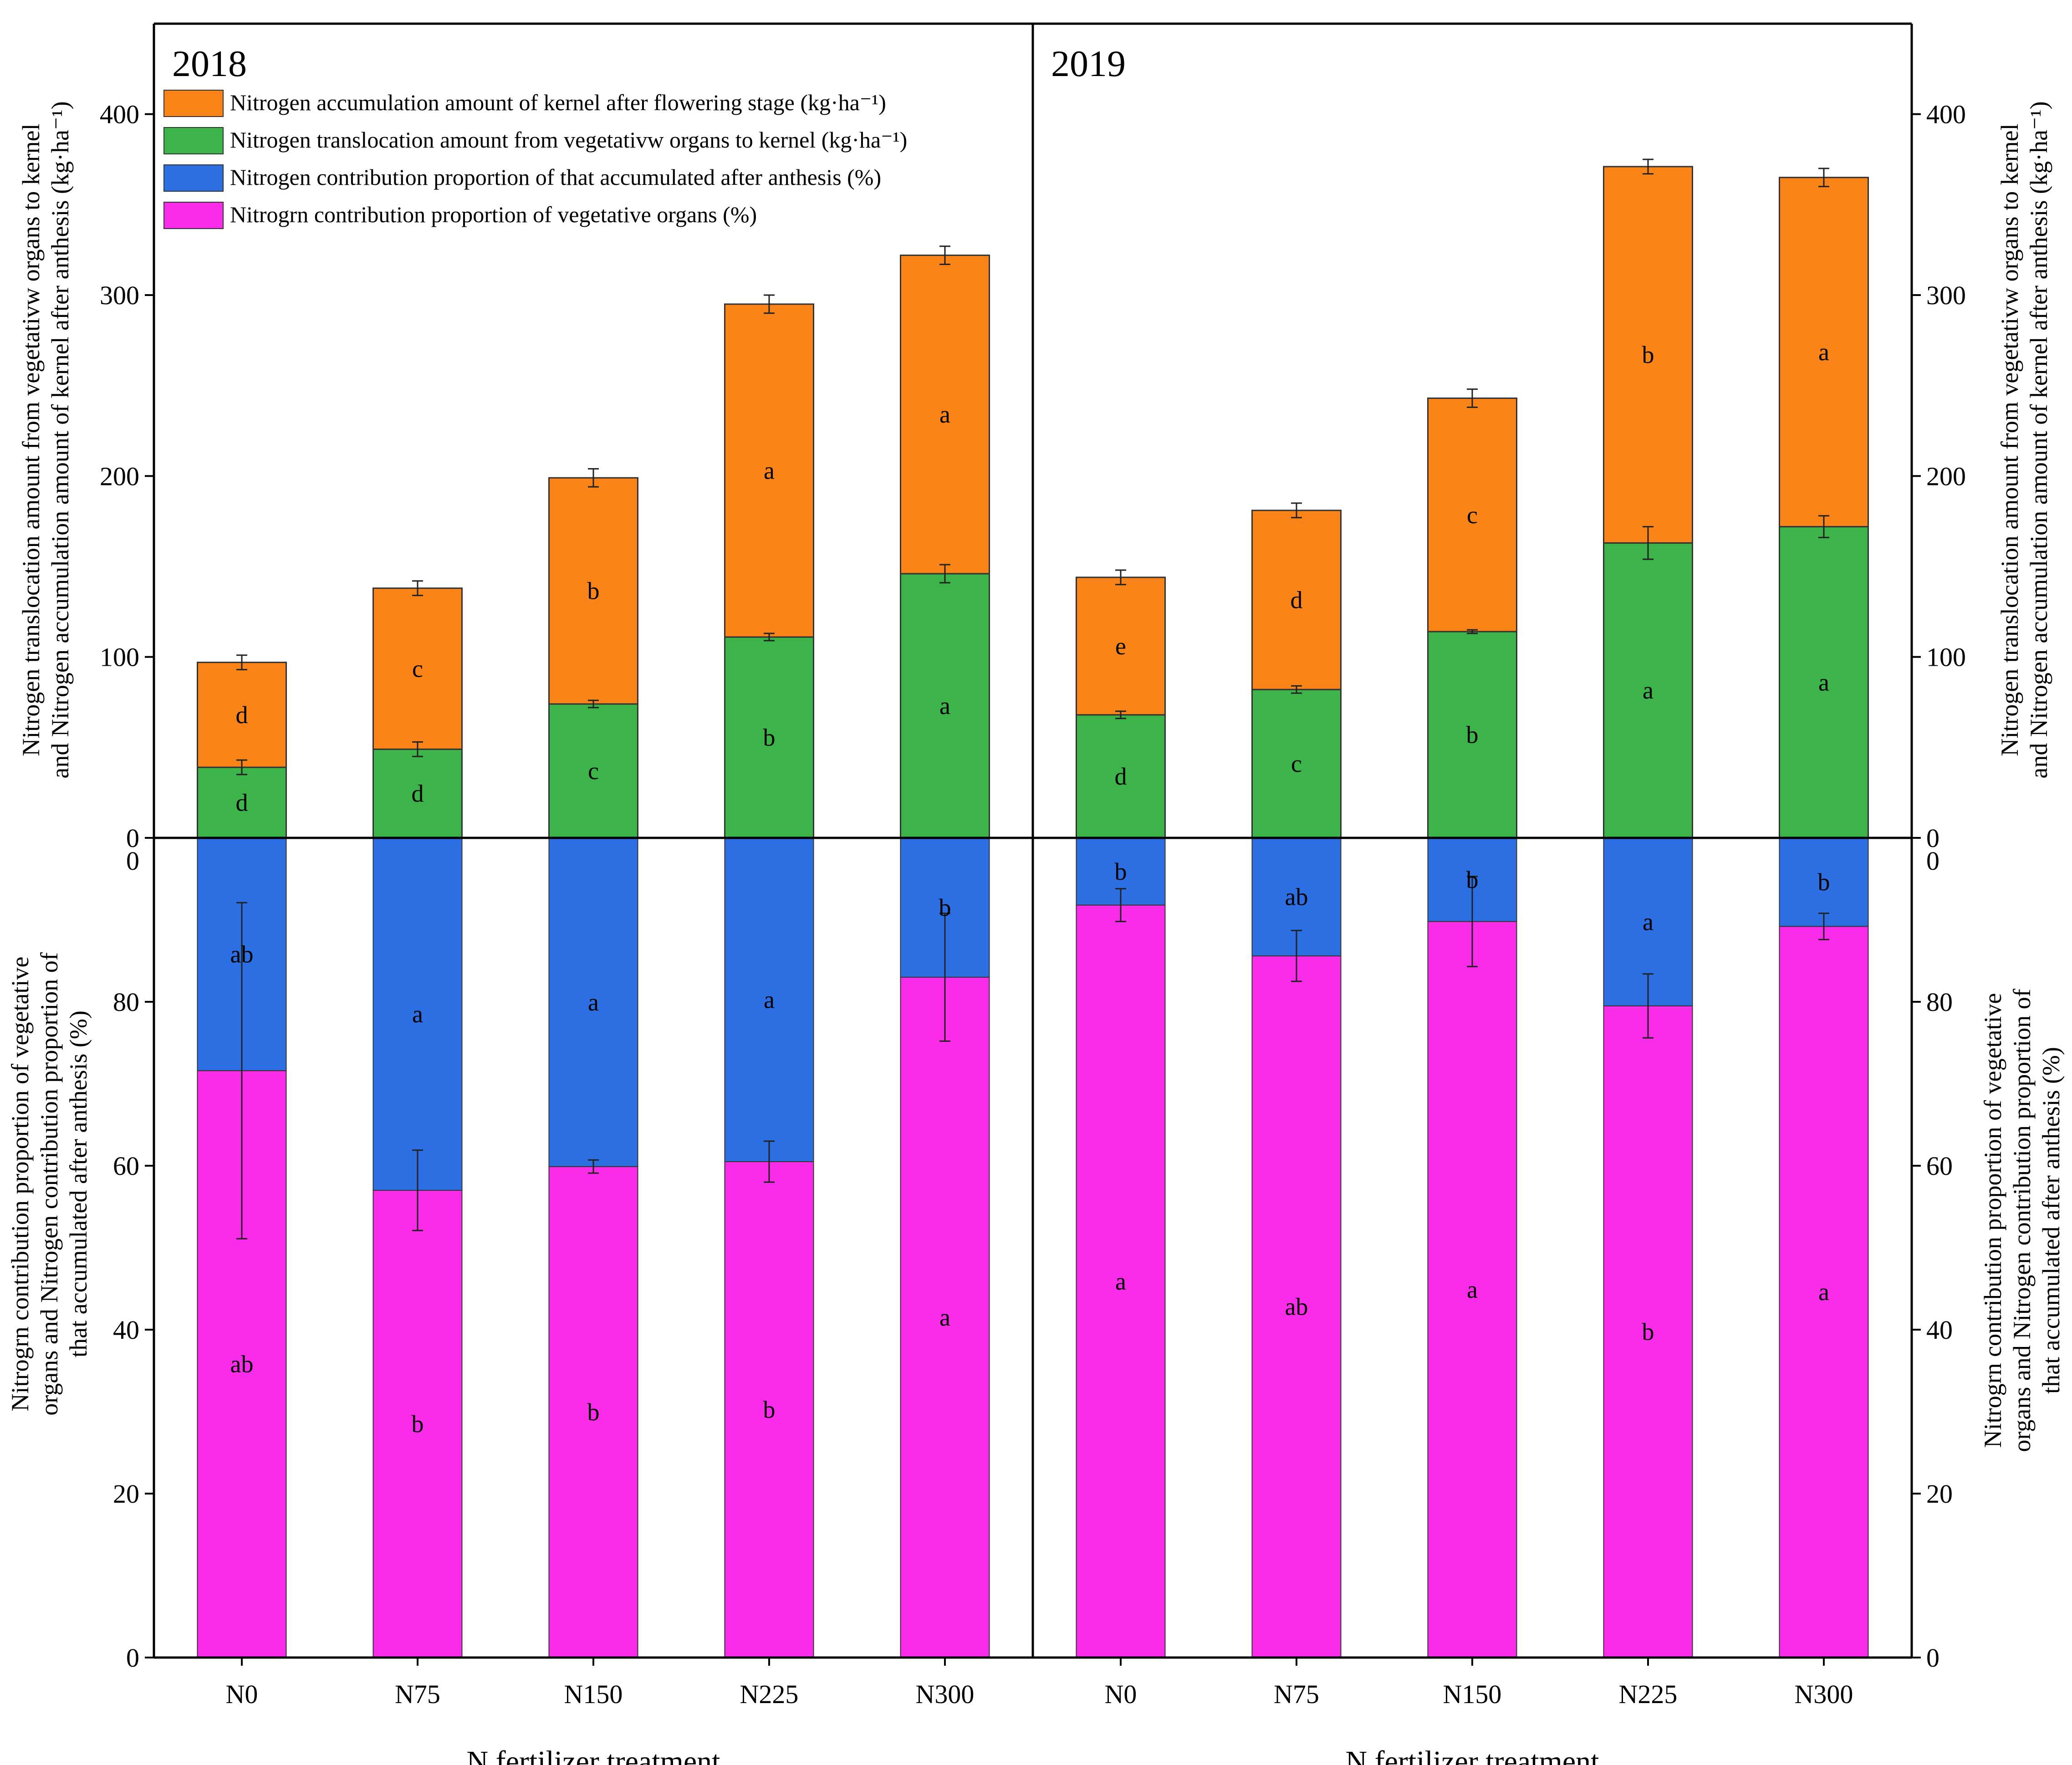 This screenshot has height=1765, width=2072. What do you see at coordinates (1472, 1694) in the screenshot?
I see `x-tick-label-2019-N150: N150` at bounding box center [1472, 1694].